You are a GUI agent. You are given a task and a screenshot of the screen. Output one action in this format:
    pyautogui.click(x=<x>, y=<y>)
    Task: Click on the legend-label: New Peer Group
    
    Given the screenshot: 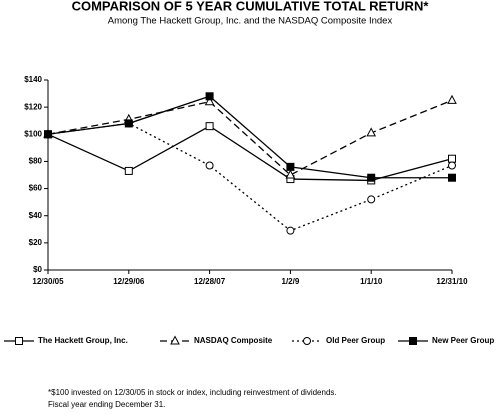 What is the action you would take?
    pyautogui.click(x=463, y=340)
    